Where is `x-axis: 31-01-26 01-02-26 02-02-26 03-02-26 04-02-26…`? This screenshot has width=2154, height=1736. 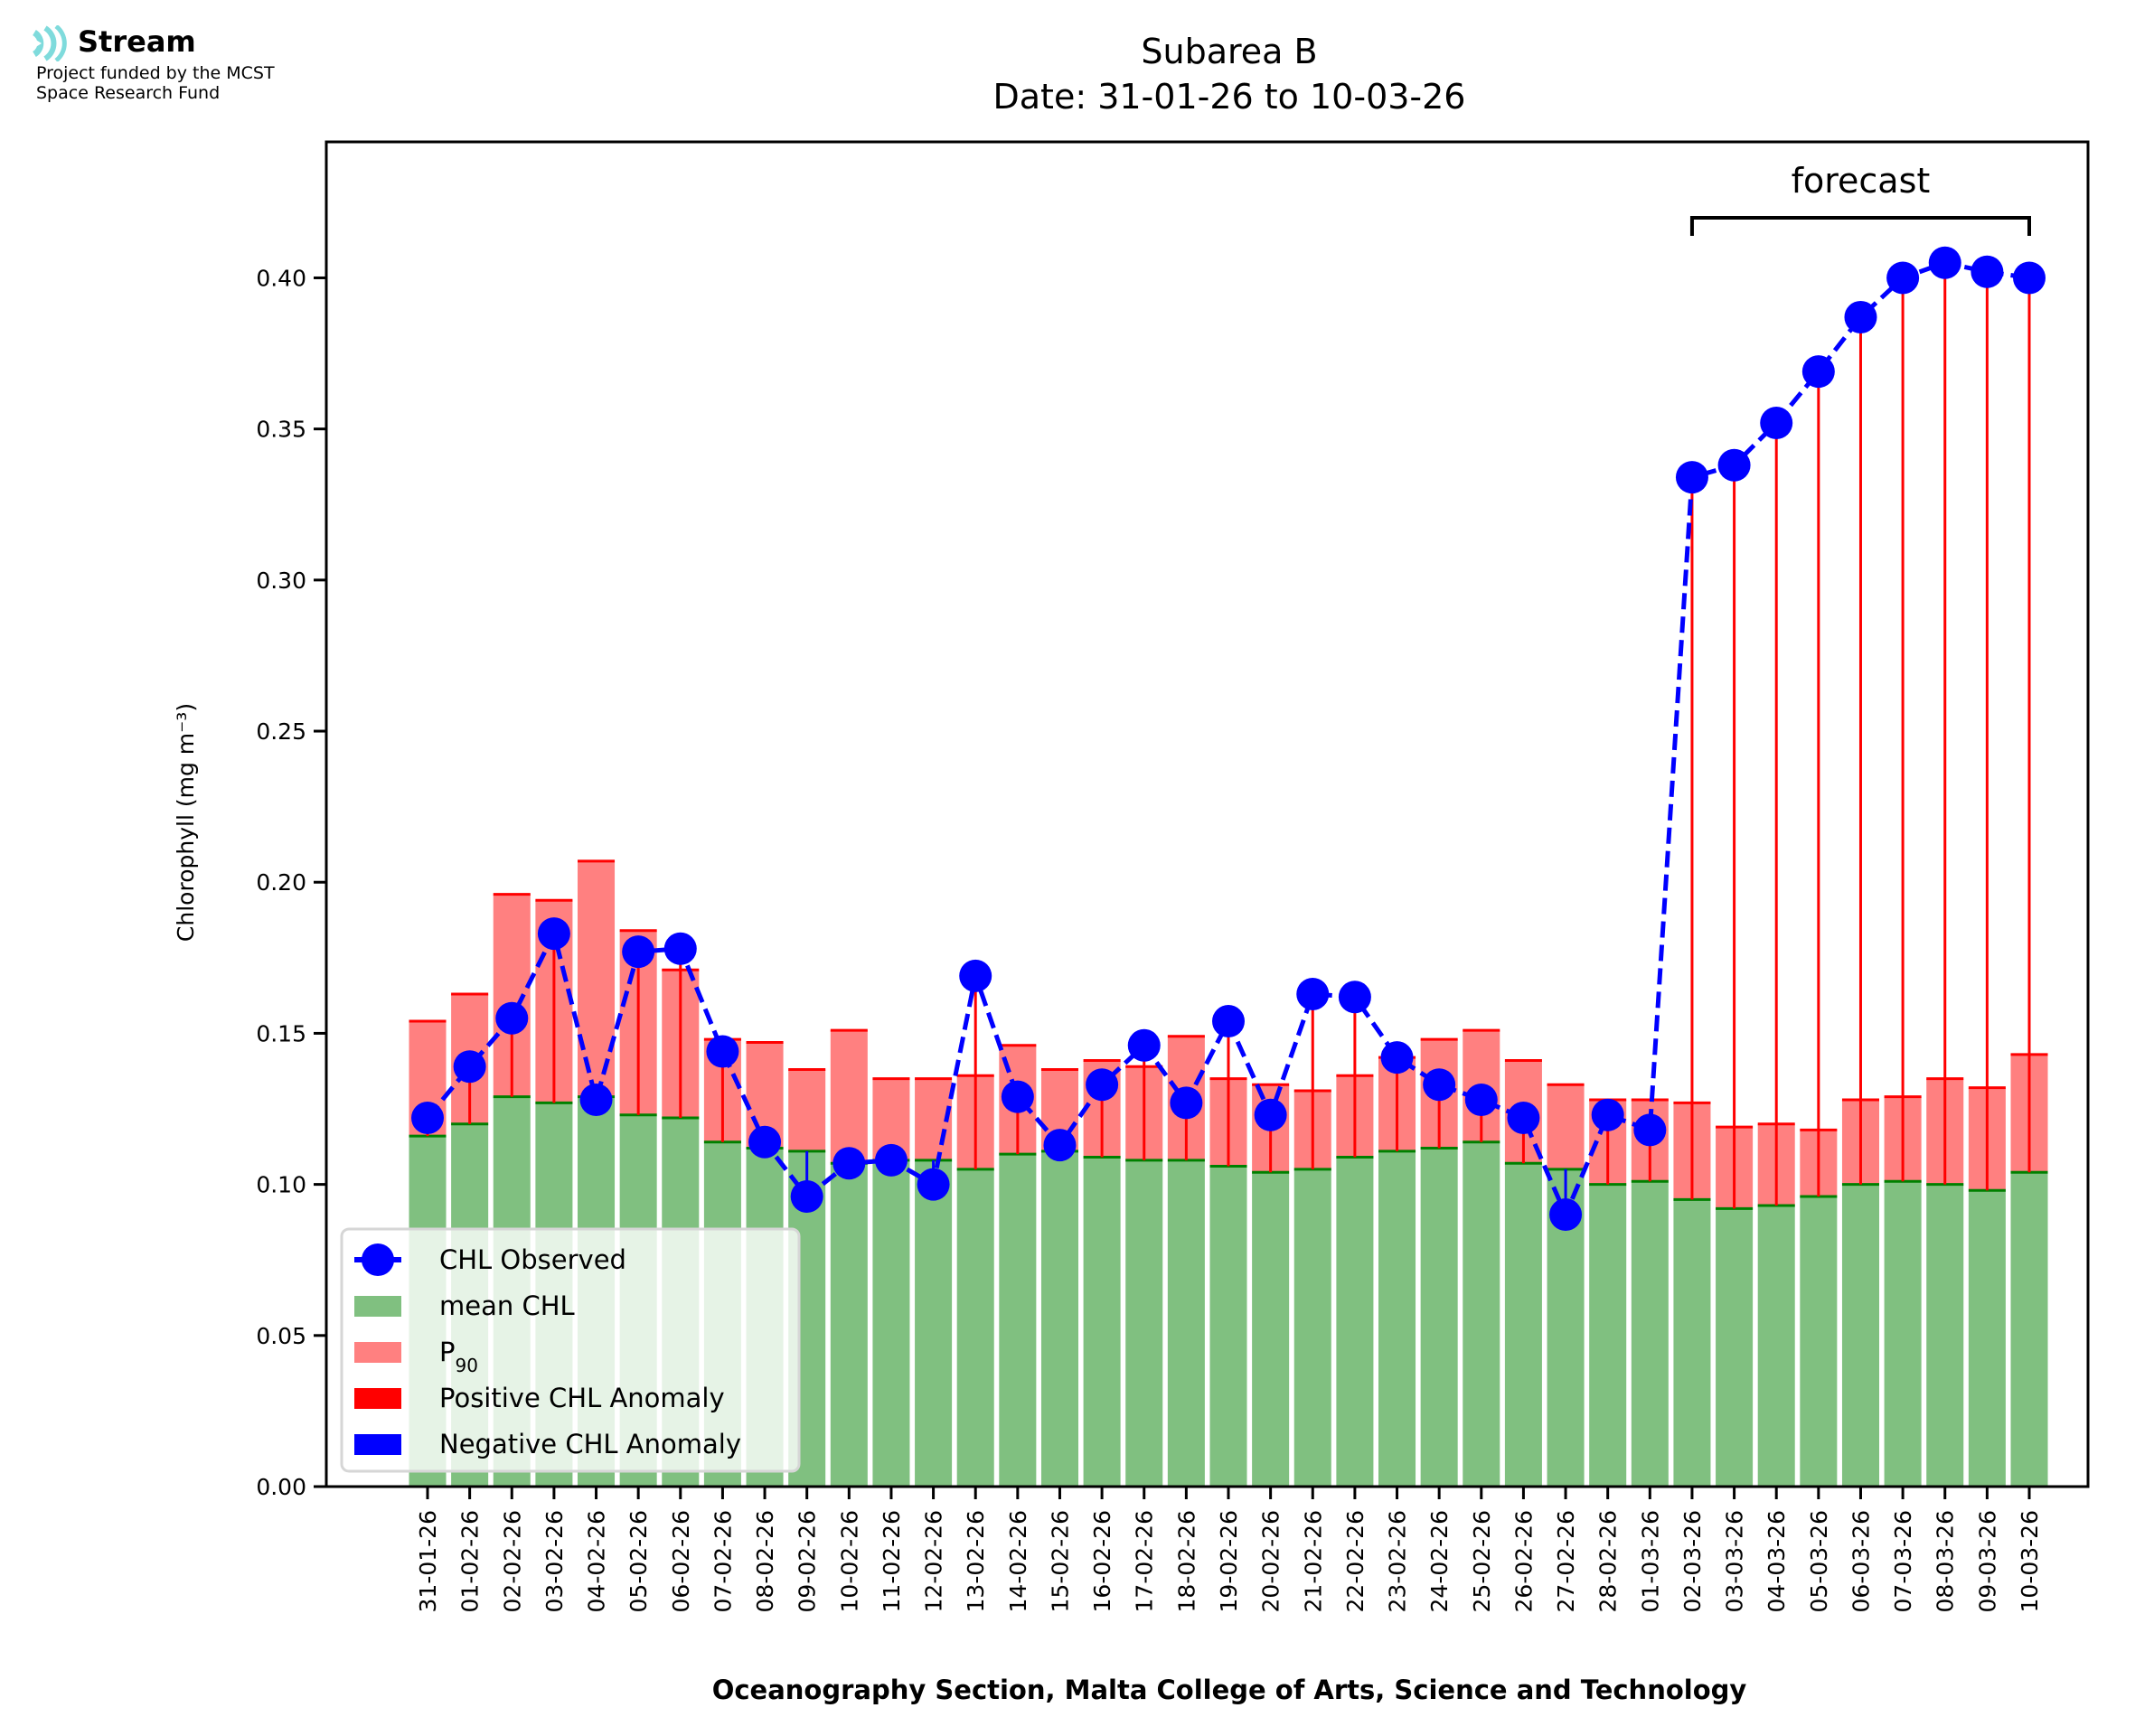
x-axis: 31-01-26 01-02-26 02-02-26 03-02-26 04-02-26… is located at coordinates (1229, 1550).